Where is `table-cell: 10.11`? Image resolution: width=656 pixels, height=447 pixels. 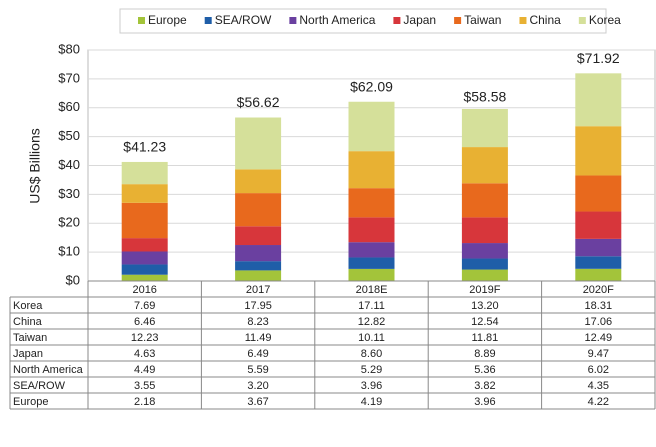 table-cell: 10.11 is located at coordinates (371, 338).